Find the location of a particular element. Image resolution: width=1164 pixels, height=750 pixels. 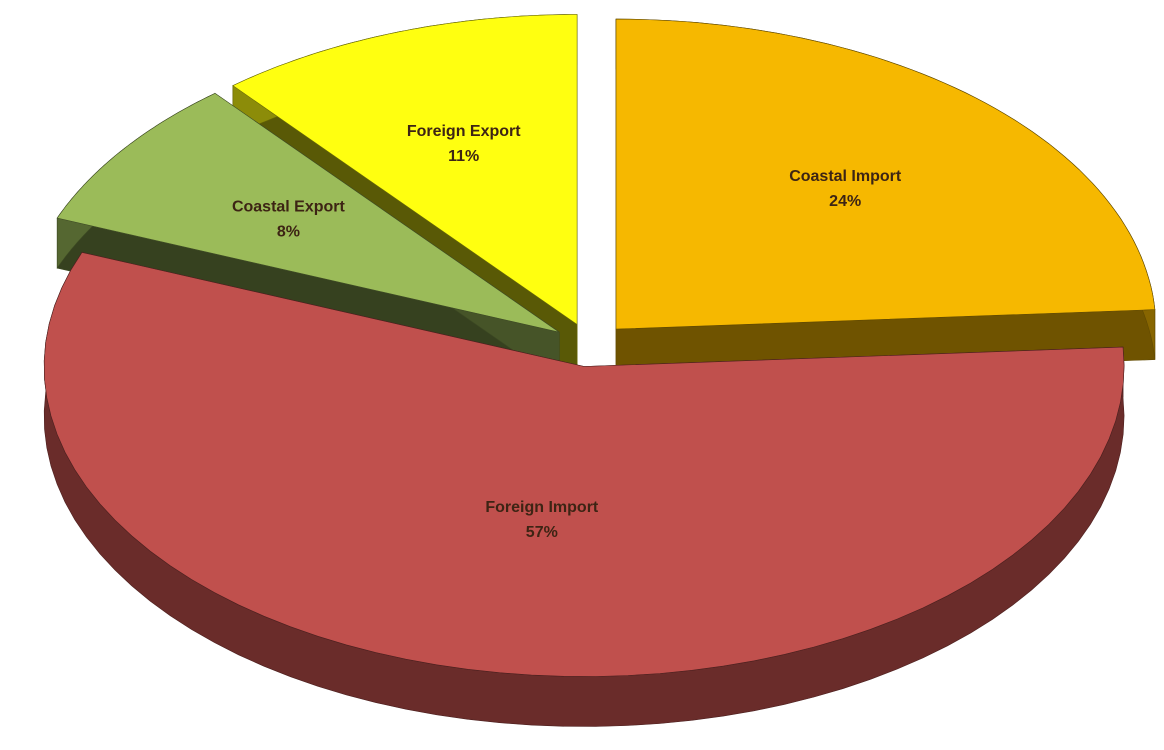

slice-value-label: 8% is located at coordinates (288, 231).